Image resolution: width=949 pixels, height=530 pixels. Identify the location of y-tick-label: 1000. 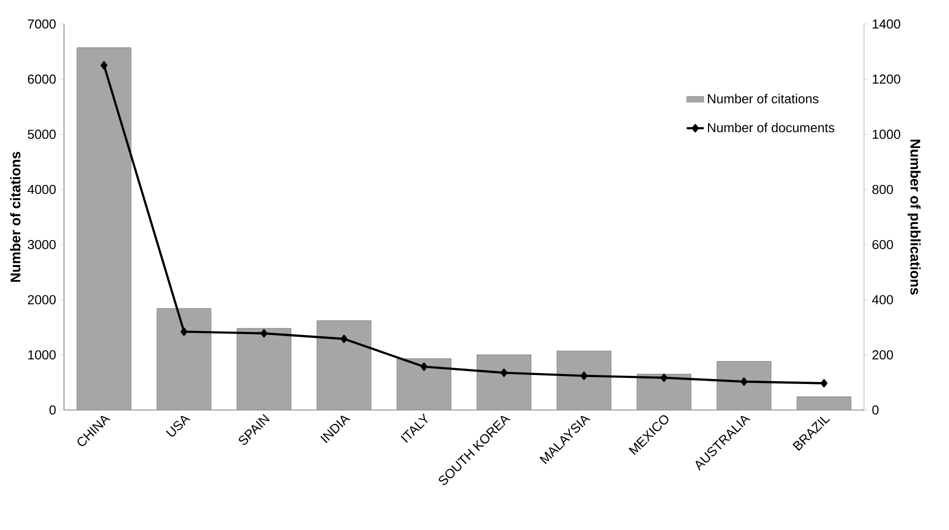
(42, 355).